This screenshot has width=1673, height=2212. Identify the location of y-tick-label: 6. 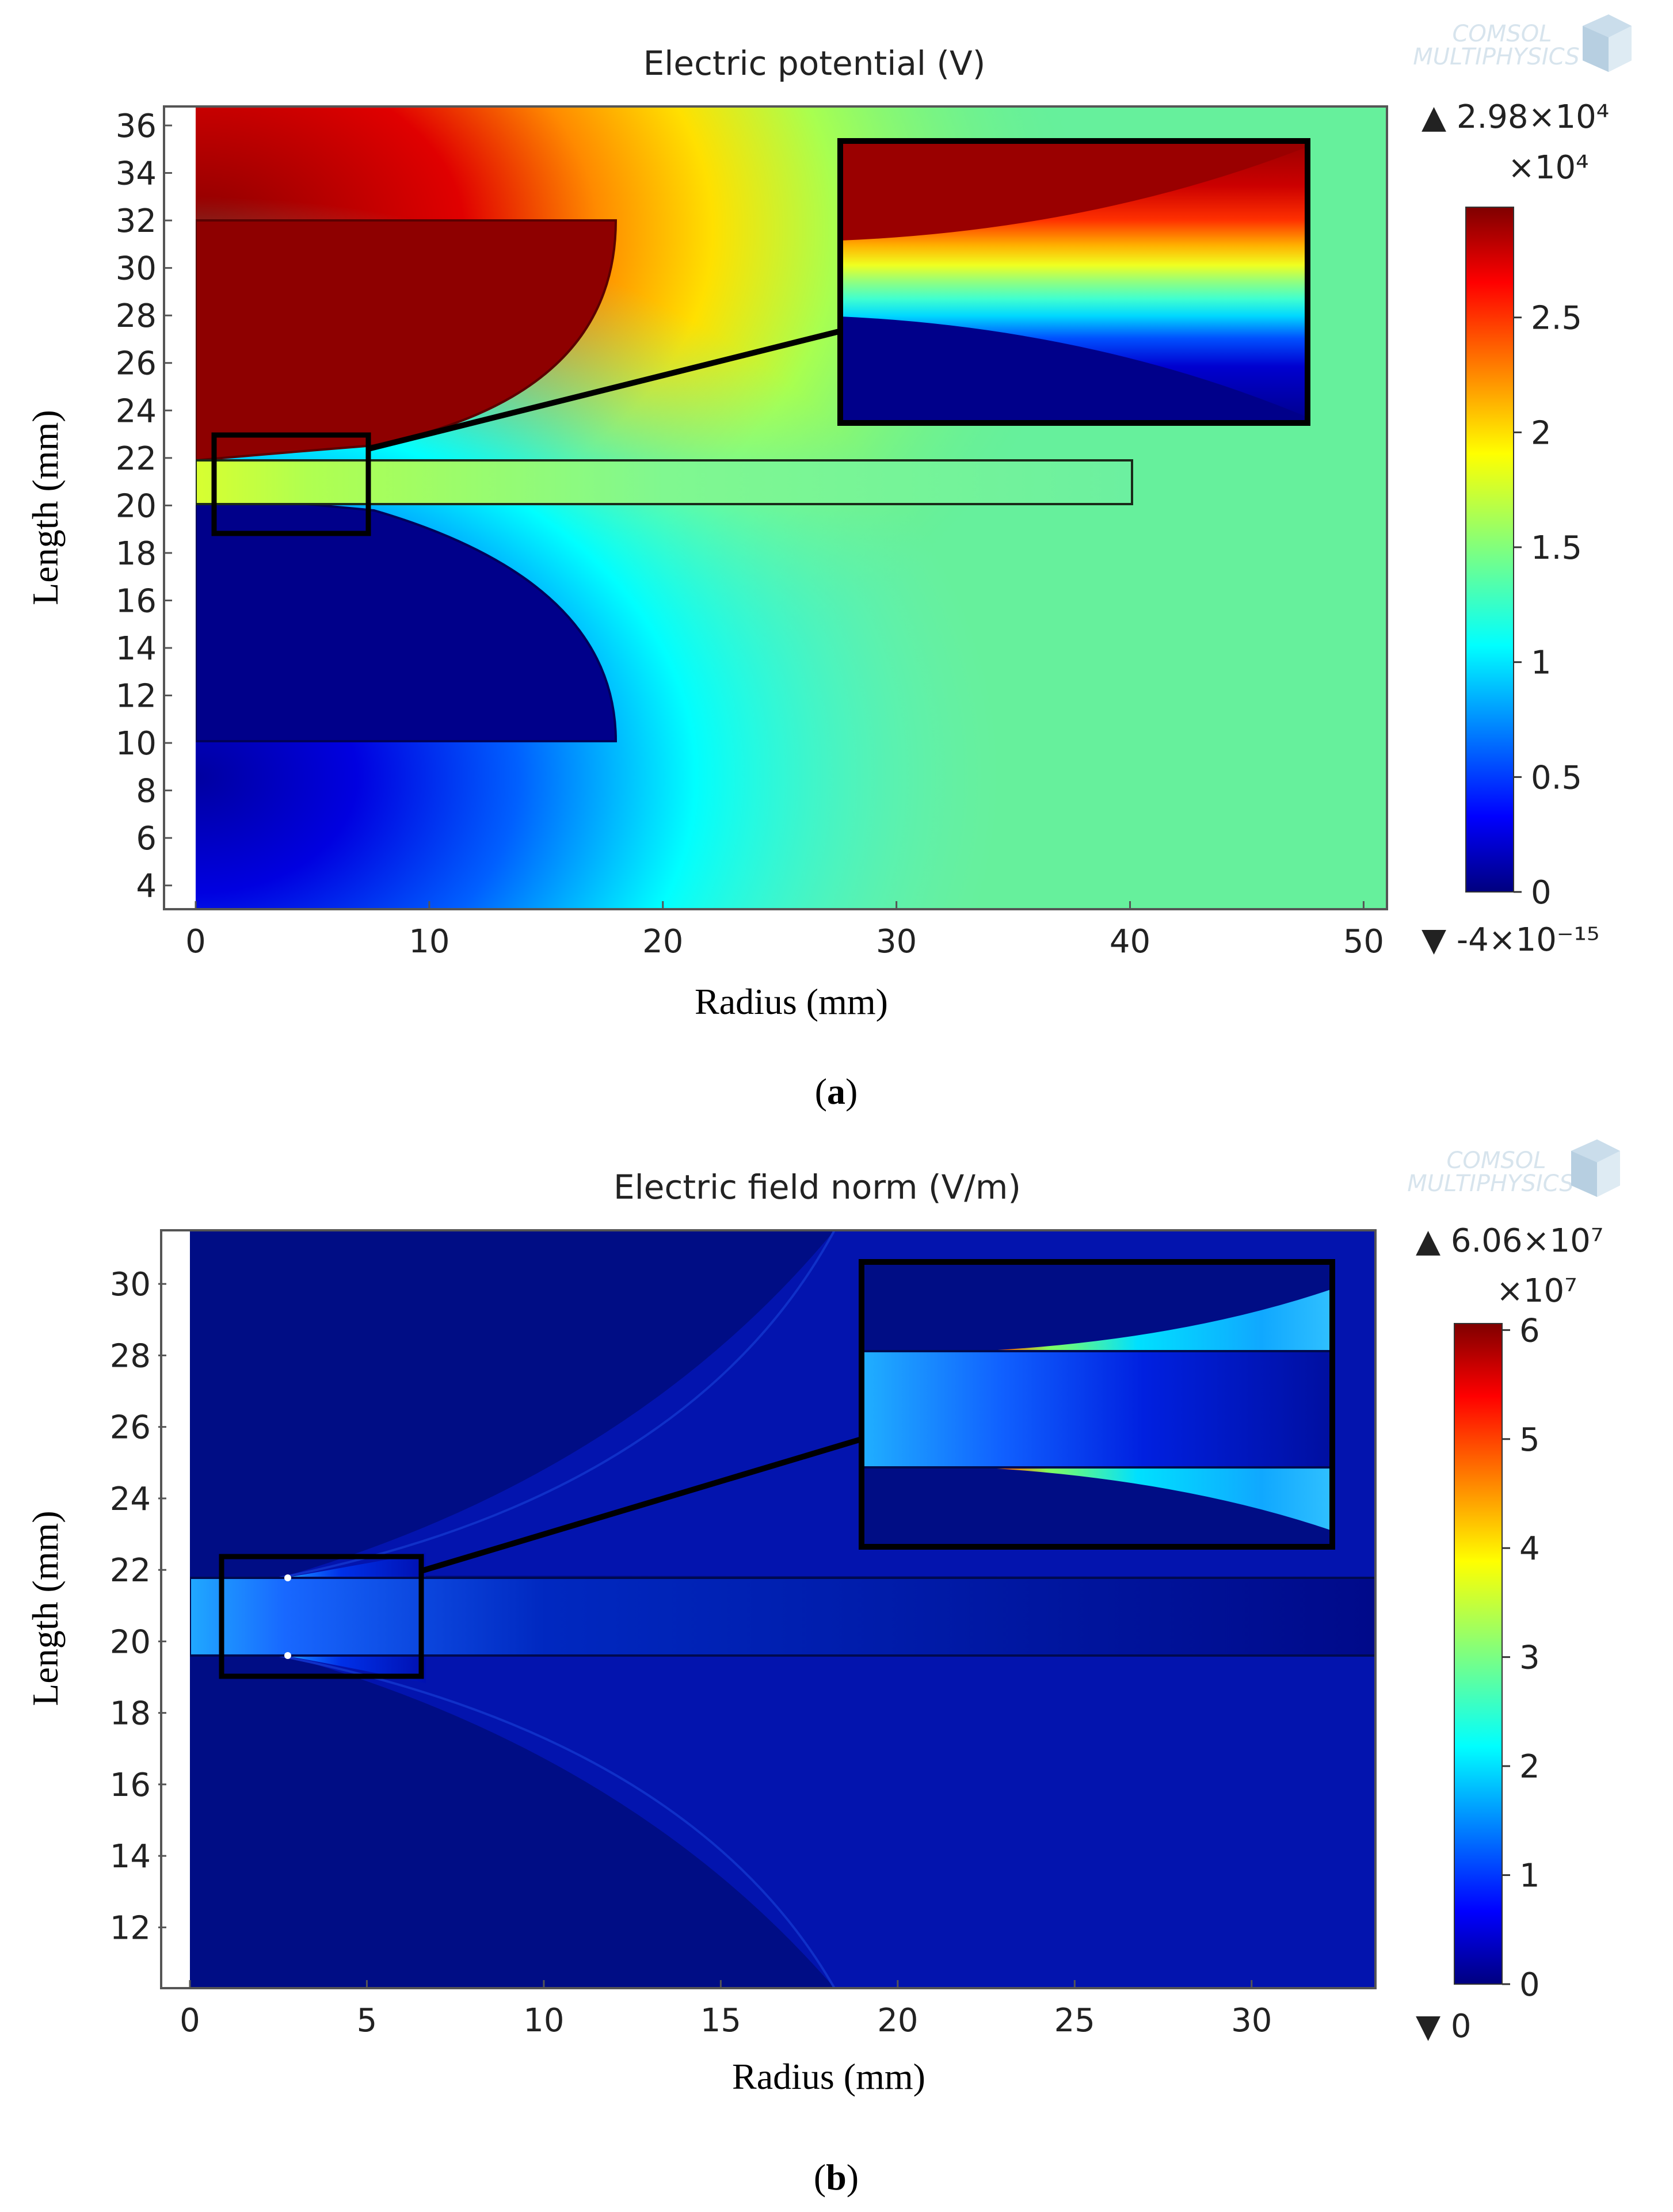
(146, 838).